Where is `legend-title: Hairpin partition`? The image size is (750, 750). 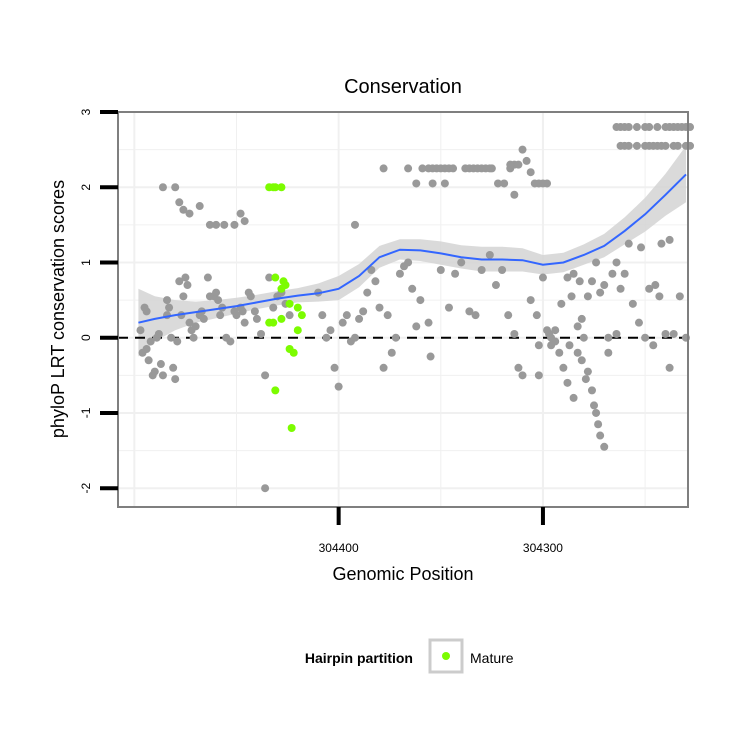 legend-title: Hairpin partition is located at coordinates (359, 658).